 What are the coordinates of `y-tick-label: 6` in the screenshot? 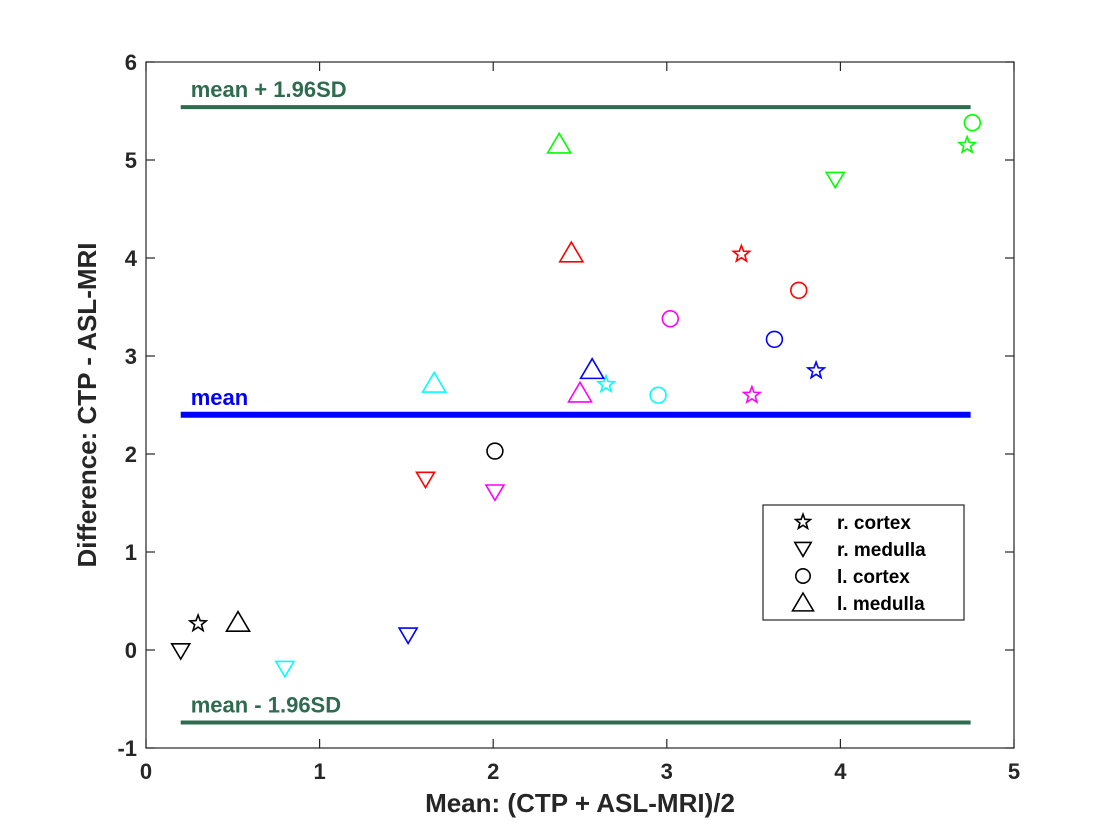 It's located at (131, 62).